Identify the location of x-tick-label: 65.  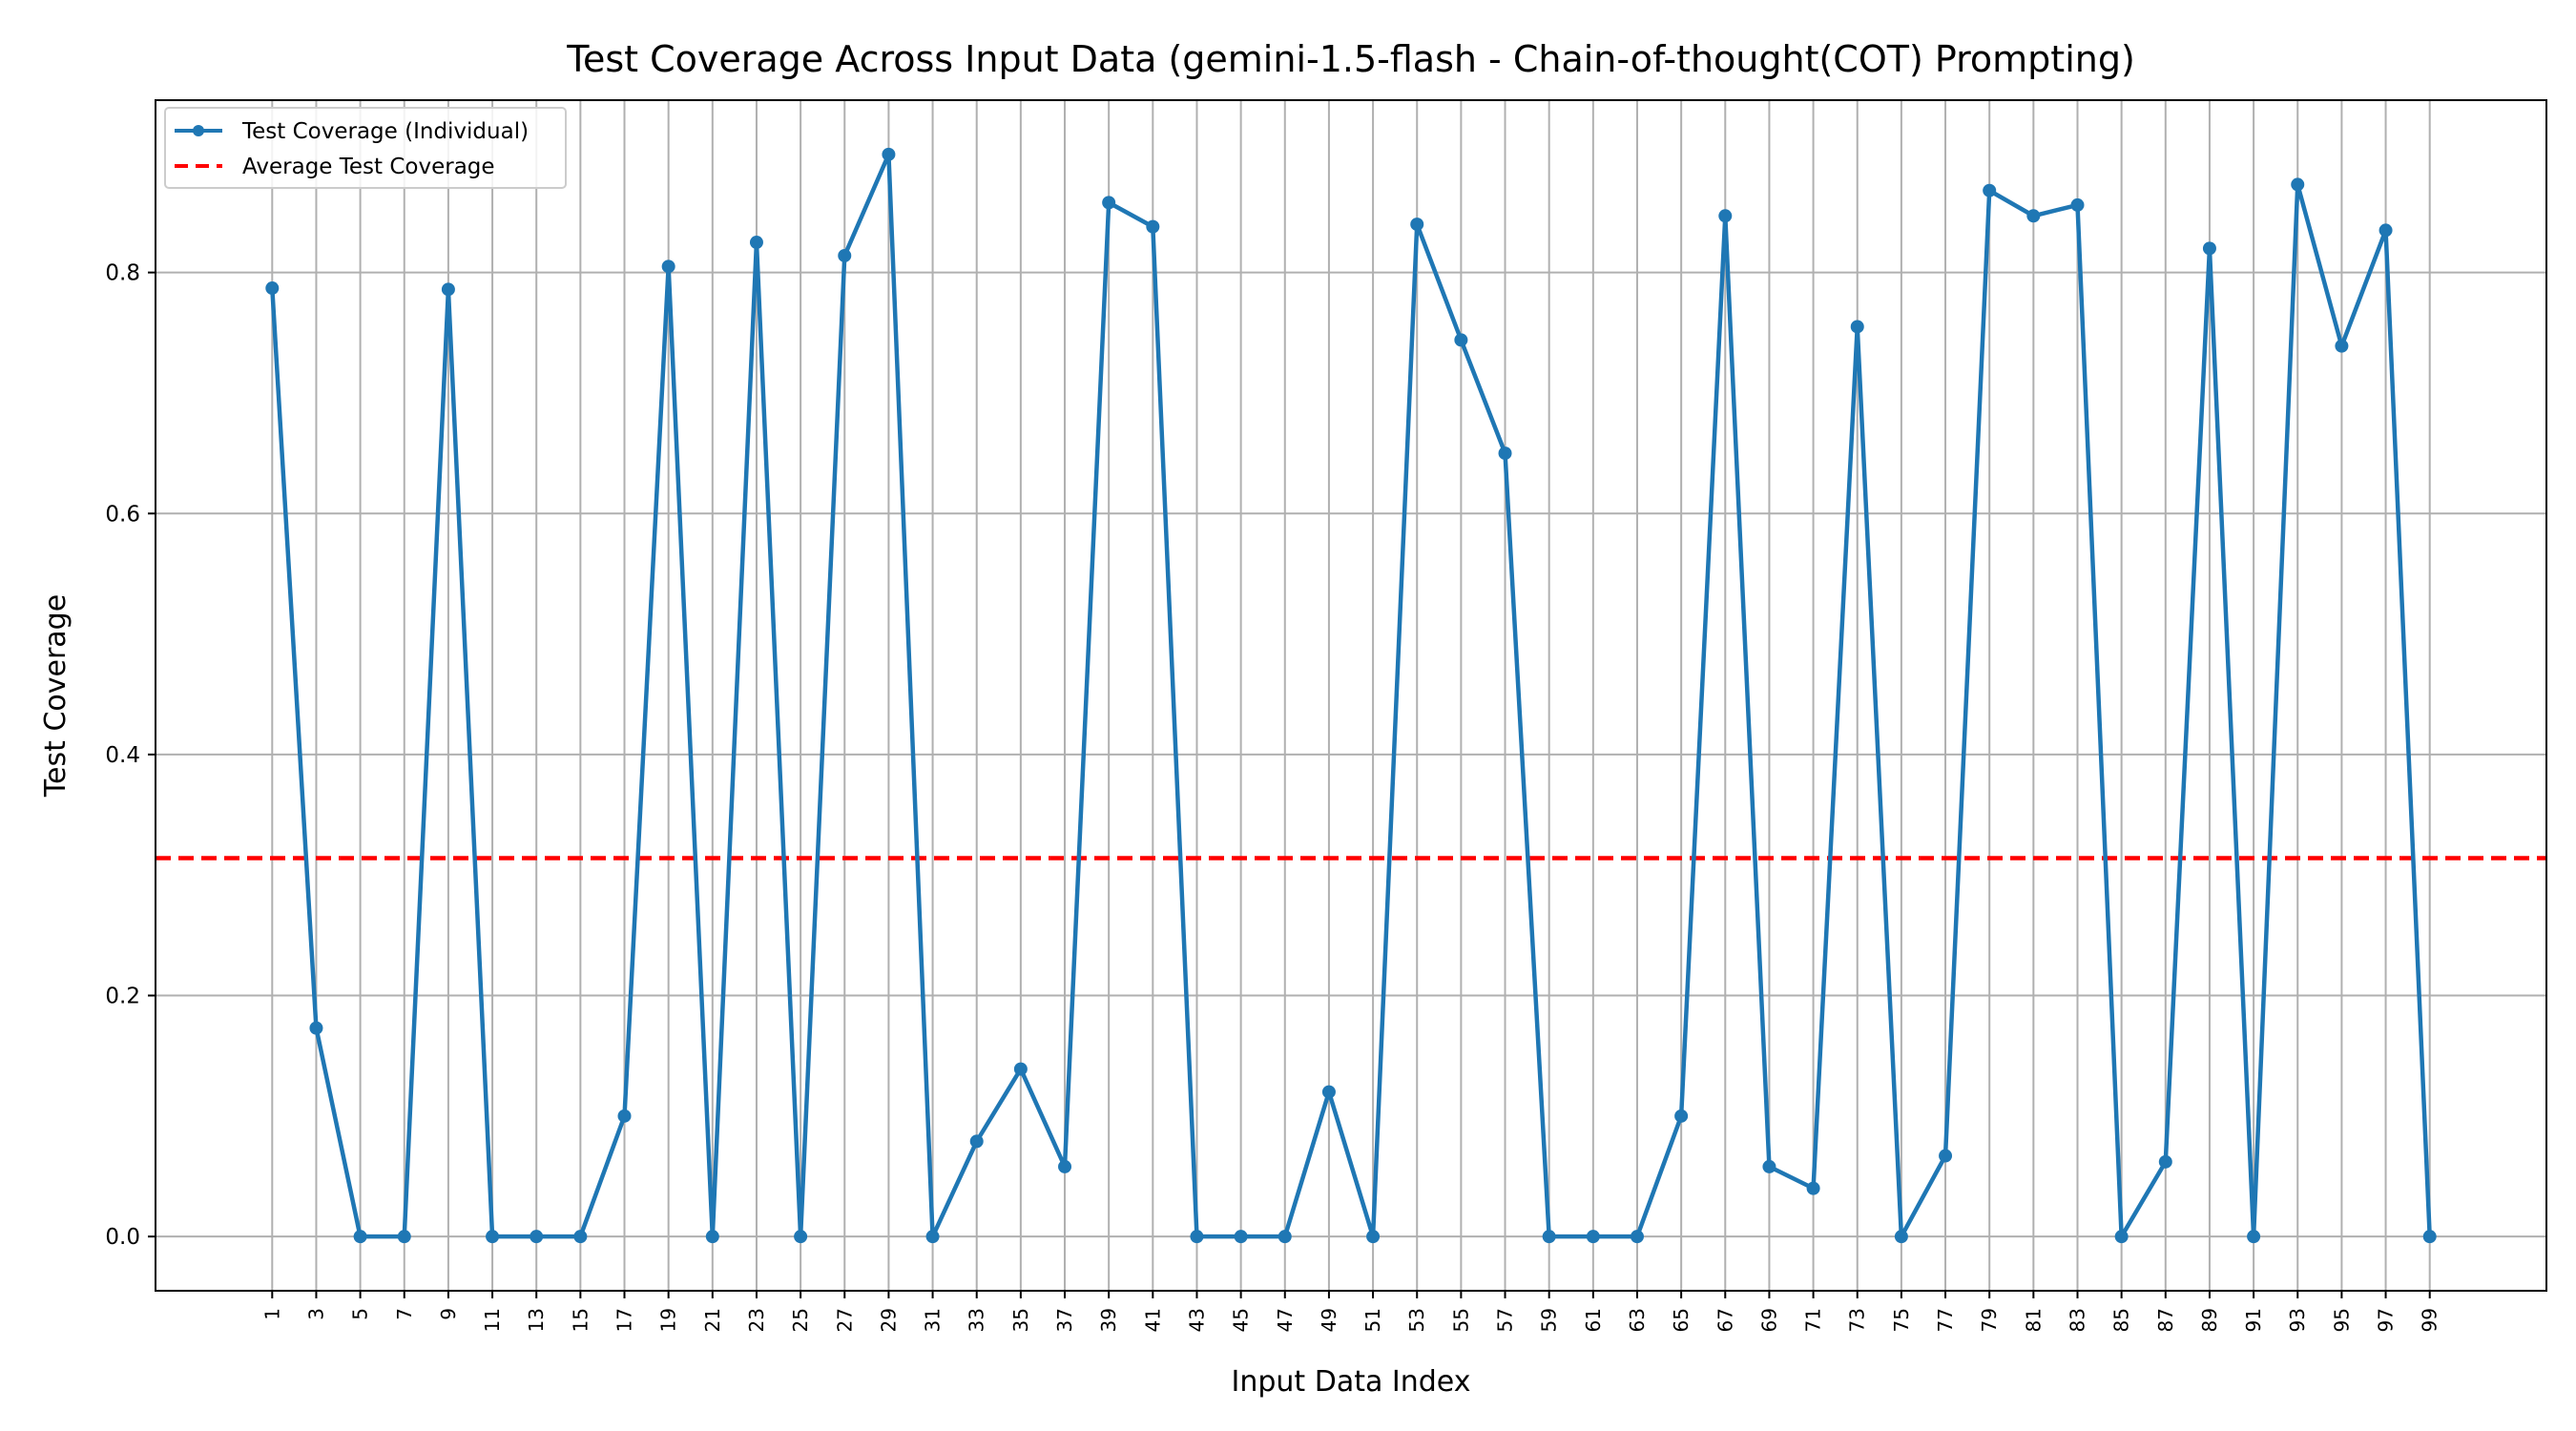
(1681, 1320).